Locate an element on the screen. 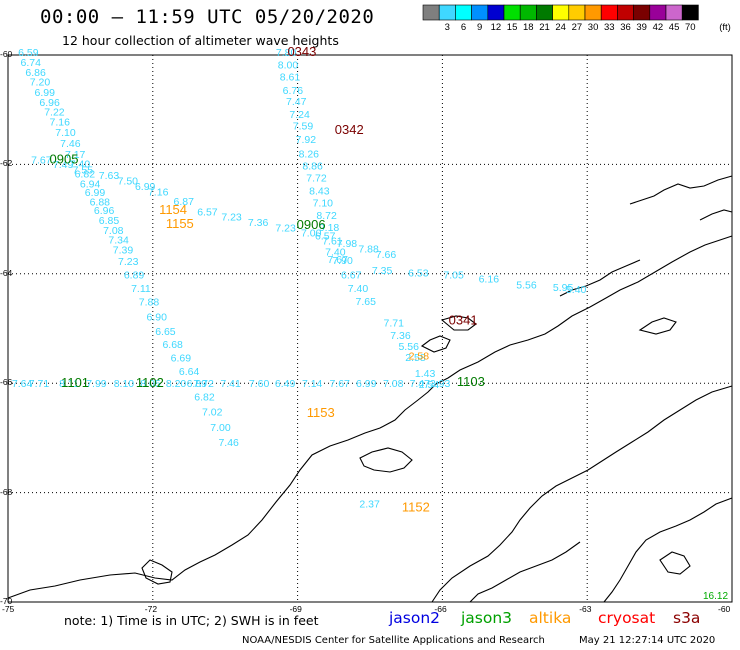  color-scale-label: 42 is located at coordinates (658, 27).